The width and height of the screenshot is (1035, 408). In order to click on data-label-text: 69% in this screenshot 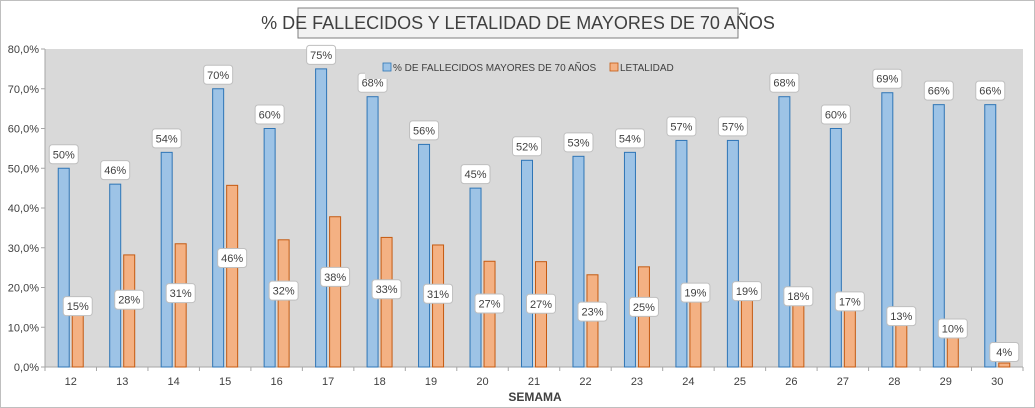, I will do `click(887, 80)`.